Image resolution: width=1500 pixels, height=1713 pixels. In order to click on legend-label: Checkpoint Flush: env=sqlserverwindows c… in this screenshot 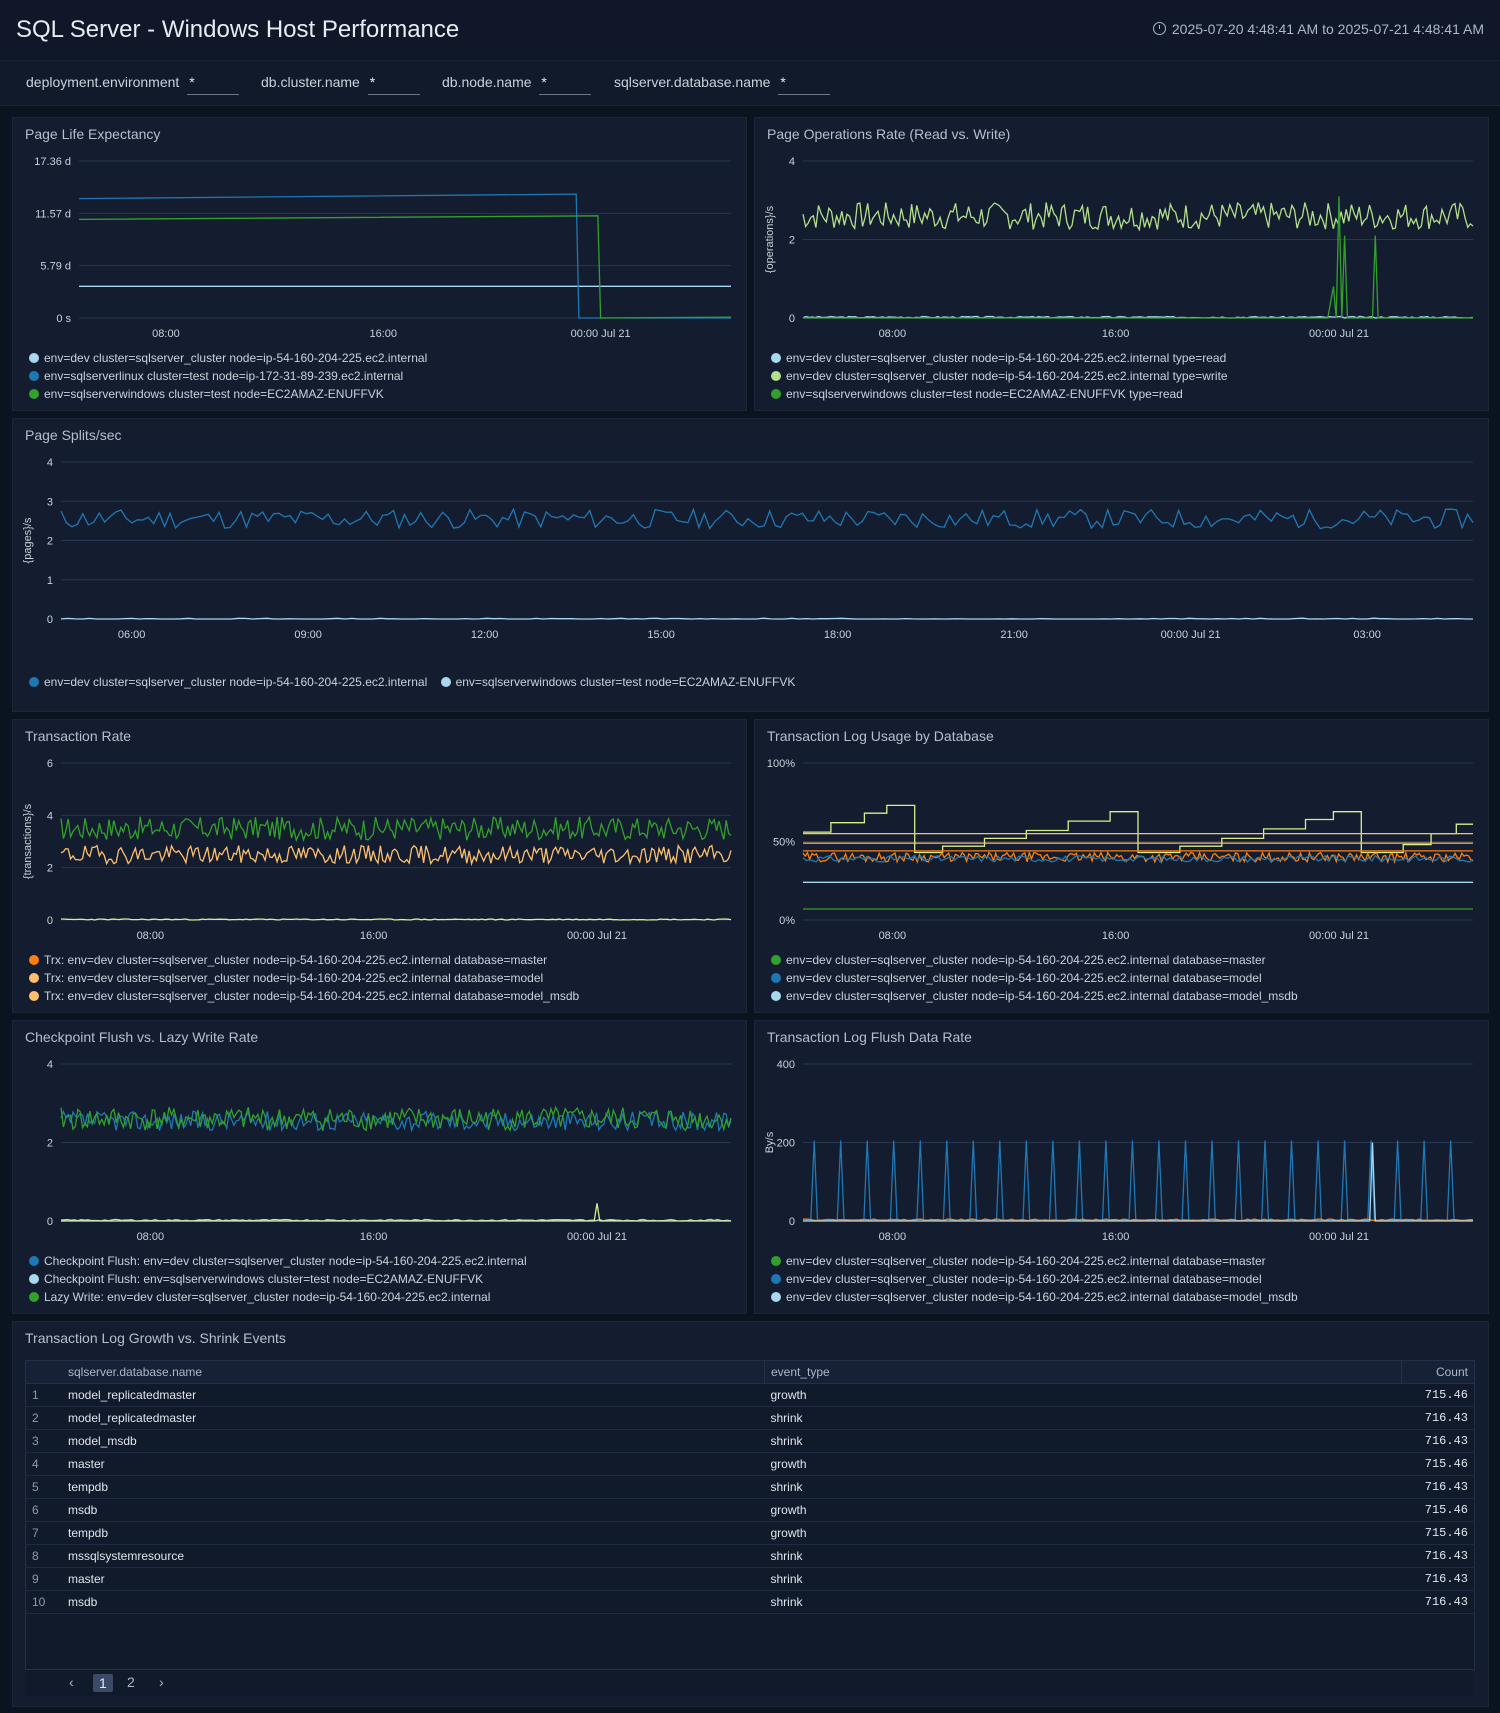, I will do `click(264, 1279)`.